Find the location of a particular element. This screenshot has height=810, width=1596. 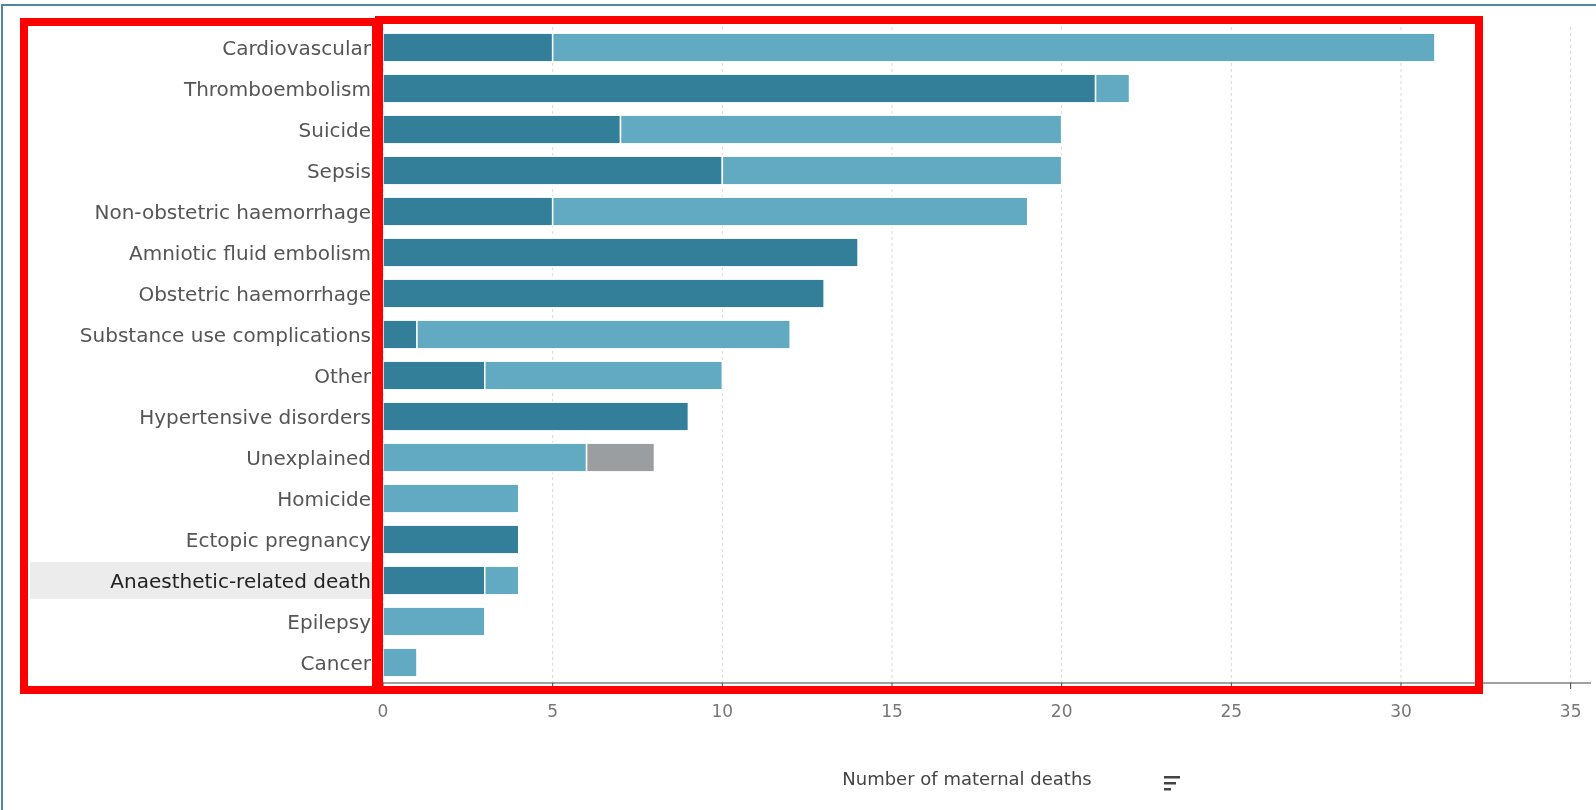

y-tick-label: Non-obstetric haemorrhage is located at coordinates (232, 211).